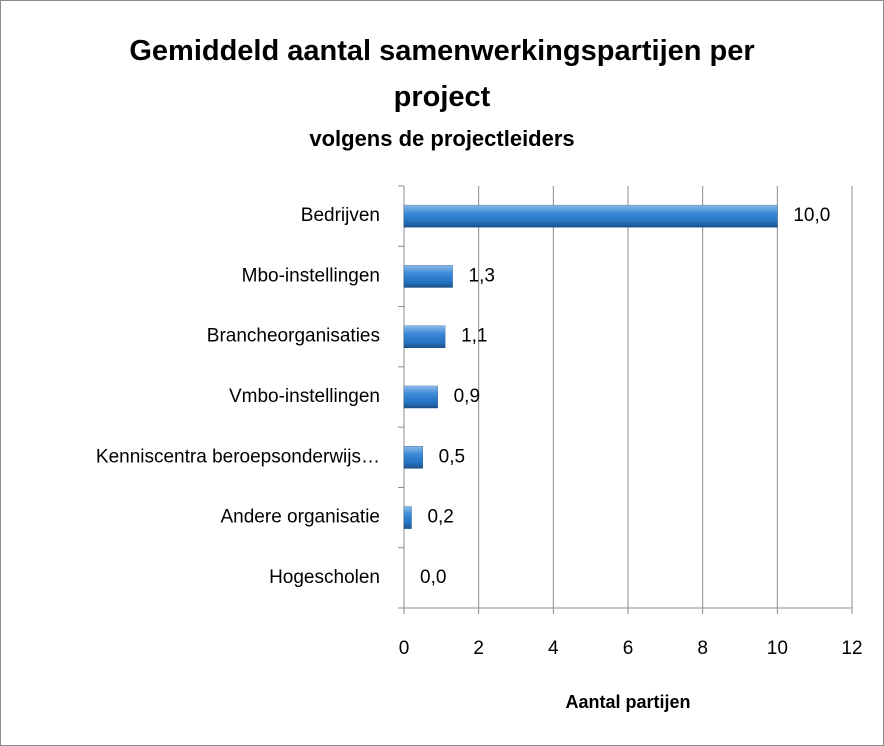 The width and height of the screenshot is (884, 746). What do you see at coordinates (404, 648) in the screenshot?
I see `x-tick-label: 0` at bounding box center [404, 648].